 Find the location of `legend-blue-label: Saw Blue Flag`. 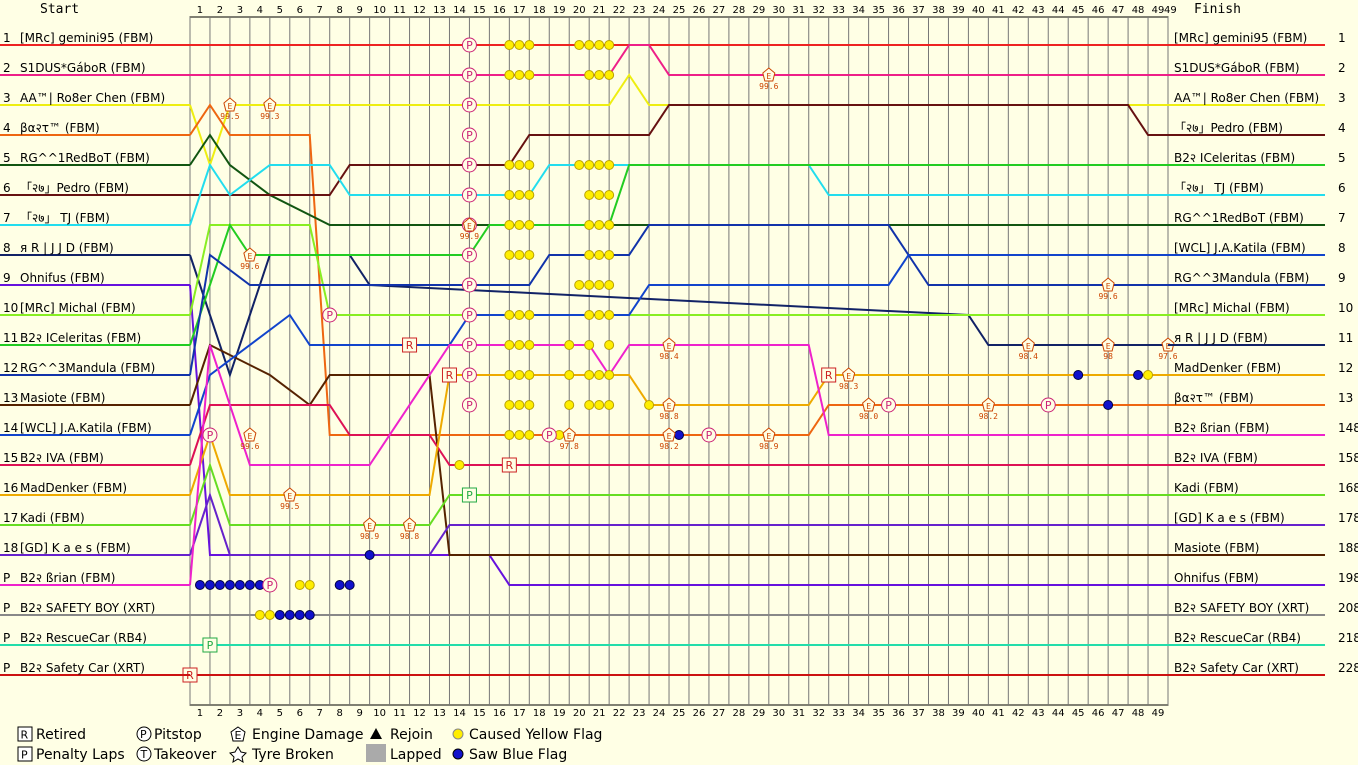

legend-blue-label: Saw Blue Flag is located at coordinates (518, 755).